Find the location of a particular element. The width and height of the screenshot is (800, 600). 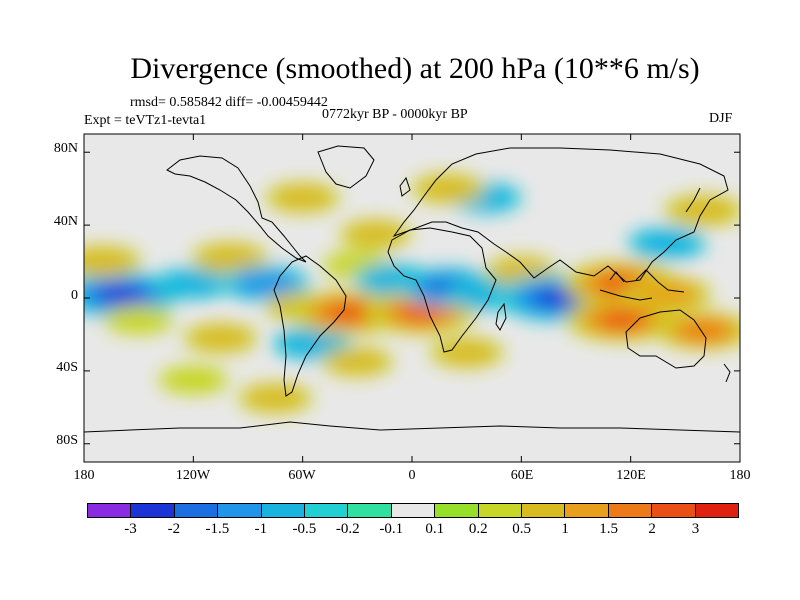

new-zealand-coast is located at coordinates (727, 373).